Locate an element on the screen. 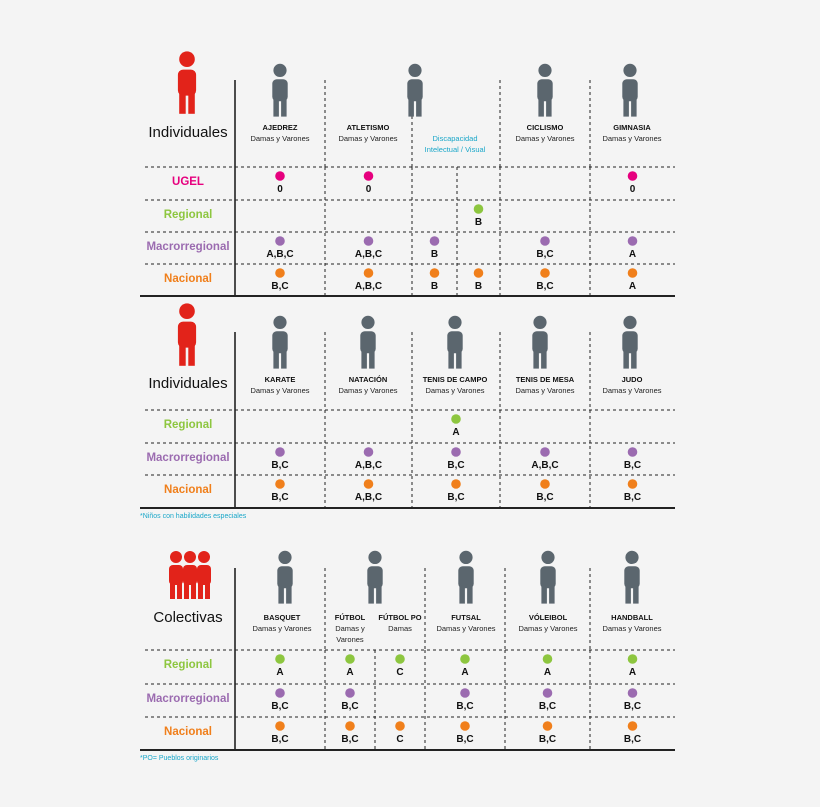 Image resolution: width=820 pixels, height=807 pixels. sport-name: HANDBALL is located at coordinates (632, 617).